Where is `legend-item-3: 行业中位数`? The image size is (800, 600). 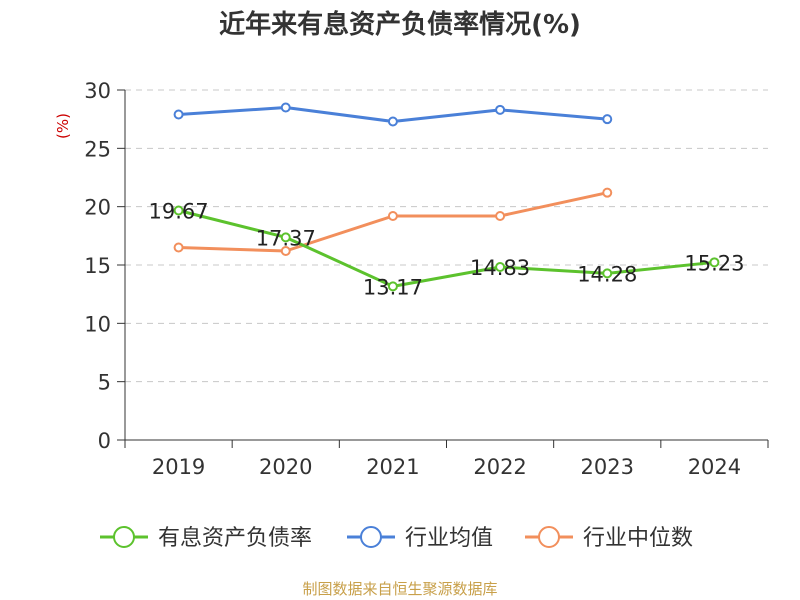
legend-item-3: 行业中位数 is located at coordinates (609, 538).